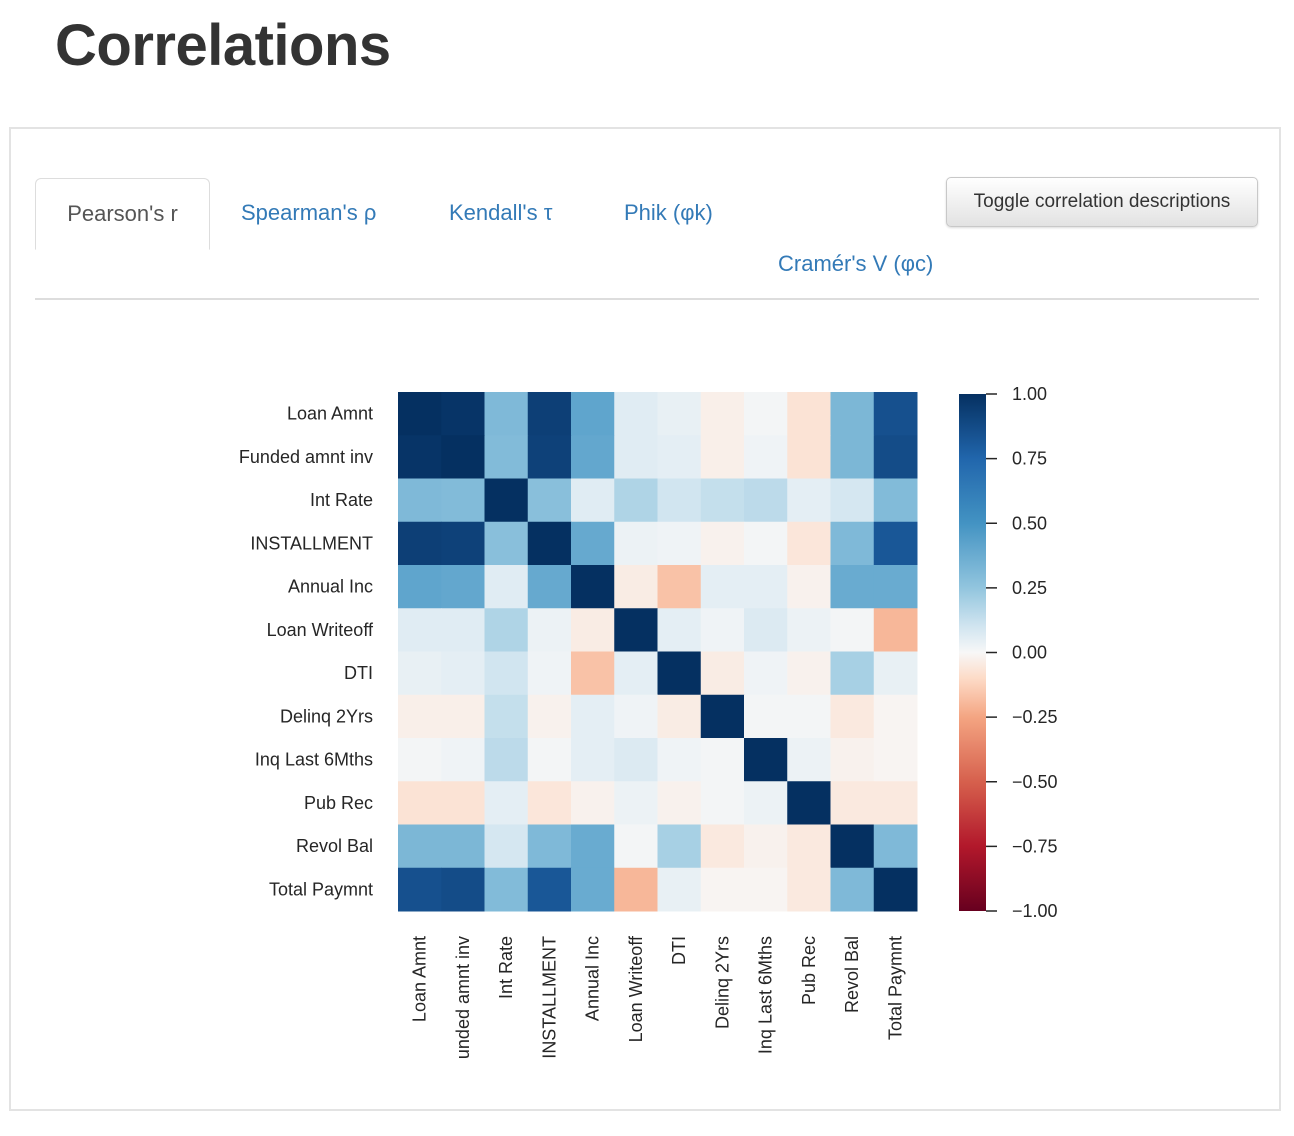 Image resolution: width=1294 pixels, height=1136 pixels. What do you see at coordinates (326, 716) in the screenshot?
I see `y-tick-label: Delinq 2Yrs` at bounding box center [326, 716].